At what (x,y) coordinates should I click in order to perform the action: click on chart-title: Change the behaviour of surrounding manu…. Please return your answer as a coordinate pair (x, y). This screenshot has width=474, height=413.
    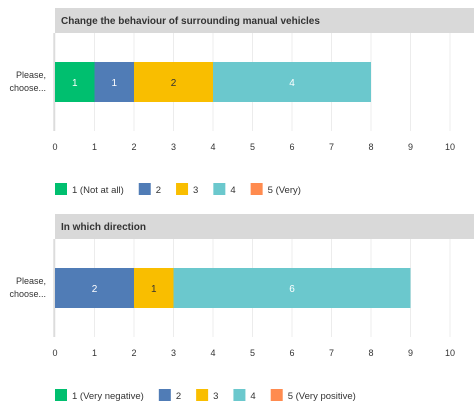
    Looking at the image, I should click on (190, 21).